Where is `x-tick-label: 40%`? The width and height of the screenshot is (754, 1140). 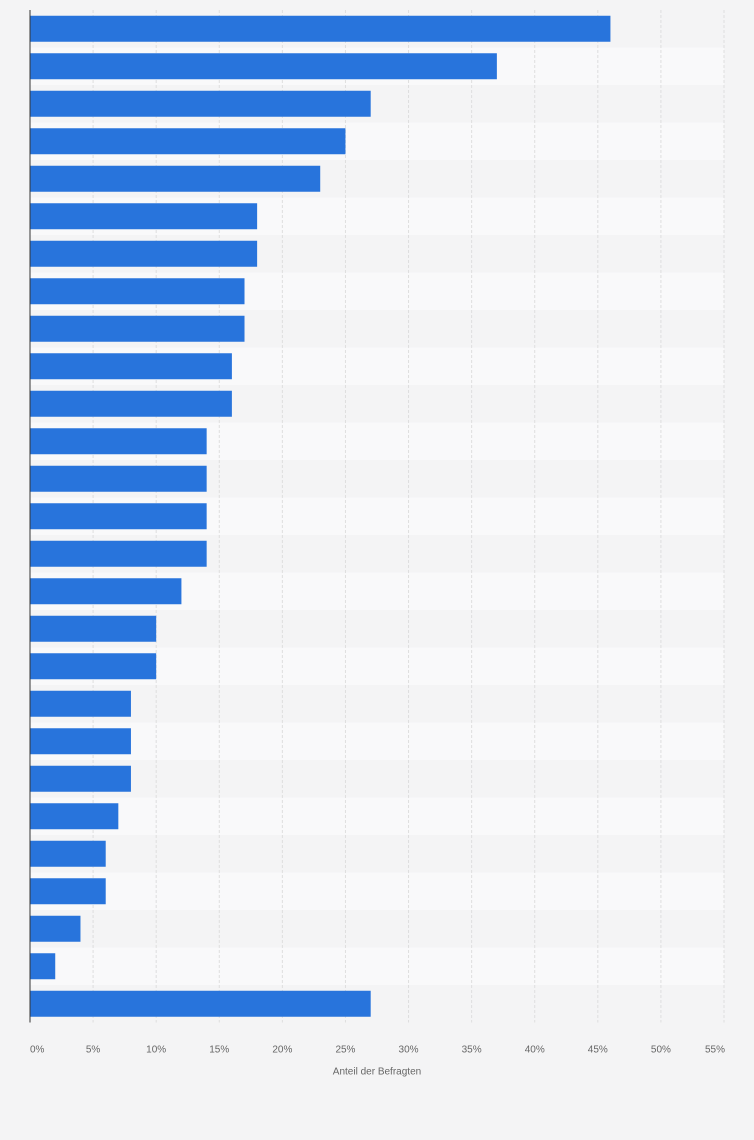 x-tick-label: 40% is located at coordinates (535, 1050).